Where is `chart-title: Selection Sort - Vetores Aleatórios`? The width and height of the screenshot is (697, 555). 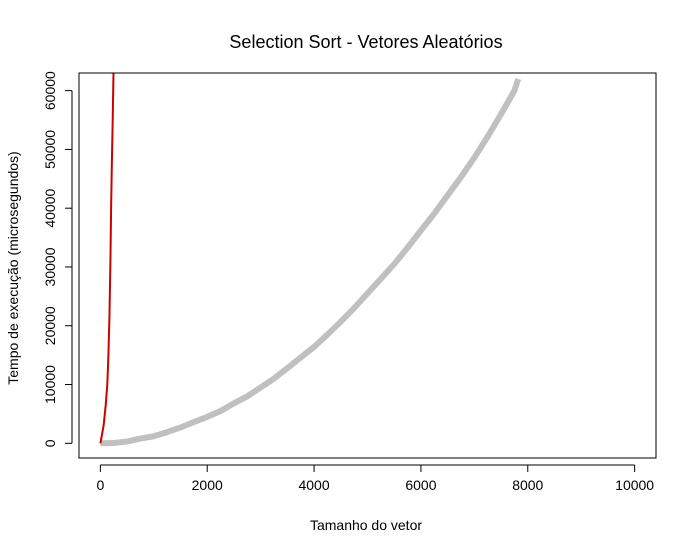 chart-title: Selection Sort - Vetores Aleatórios is located at coordinates (365, 42).